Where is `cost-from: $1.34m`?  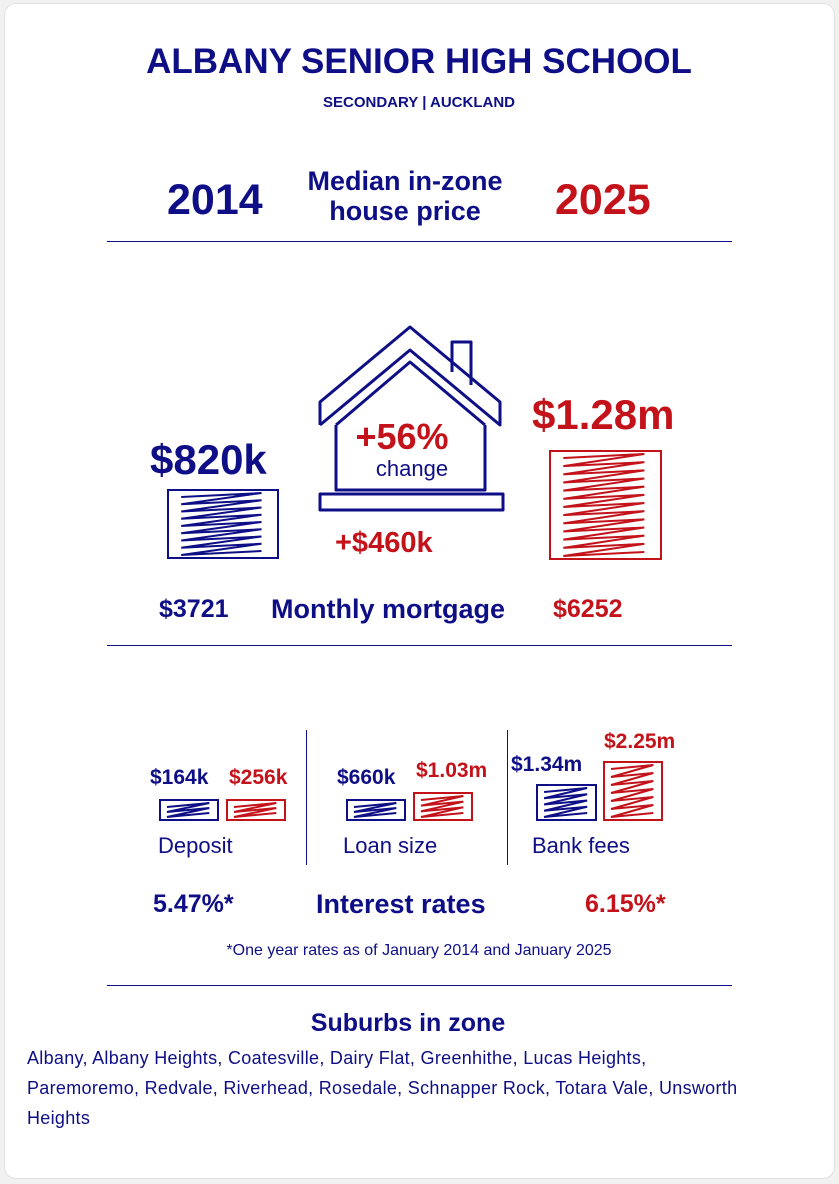 cost-from: $1.34m is located at coordinates (547, 764).